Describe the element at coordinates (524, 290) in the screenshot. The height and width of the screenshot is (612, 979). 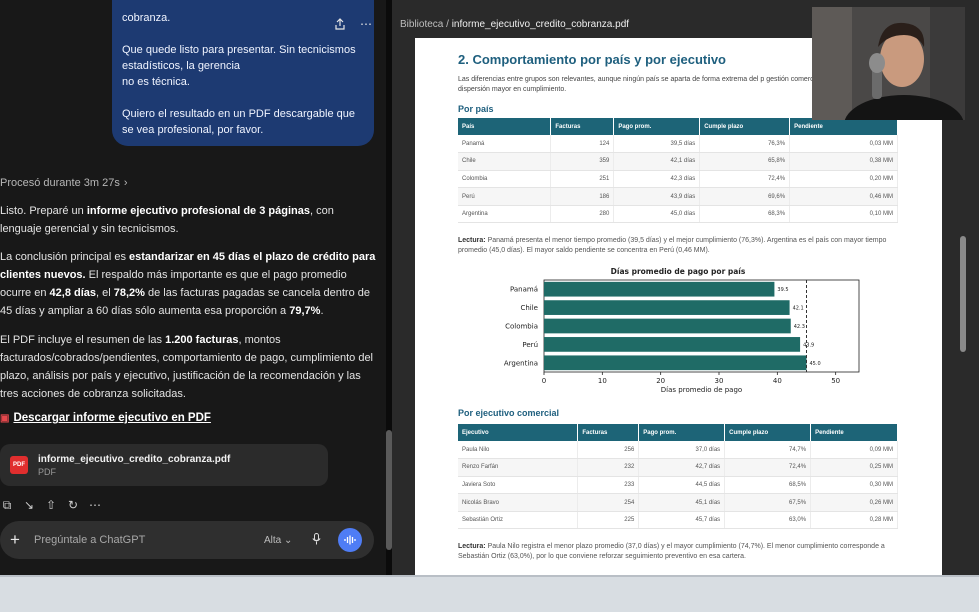
I see `chart-category-label: Panamá` at that location.